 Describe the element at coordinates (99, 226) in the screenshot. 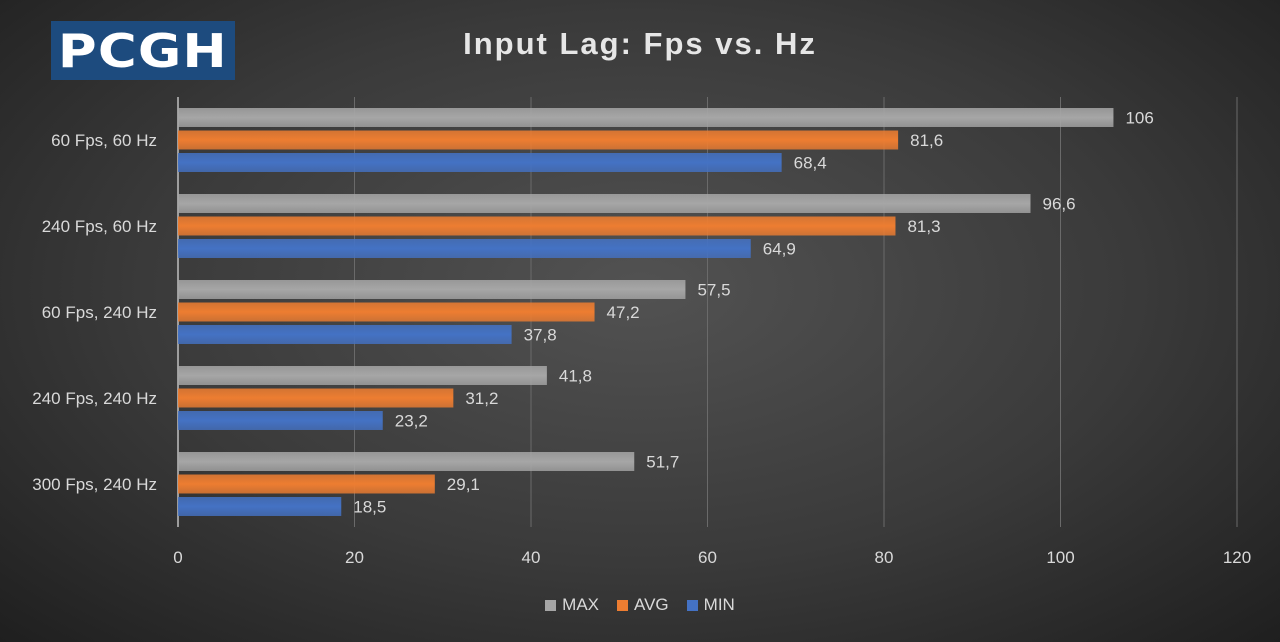

I see `category-label: 240 Fps, 60 Hz` at that location.